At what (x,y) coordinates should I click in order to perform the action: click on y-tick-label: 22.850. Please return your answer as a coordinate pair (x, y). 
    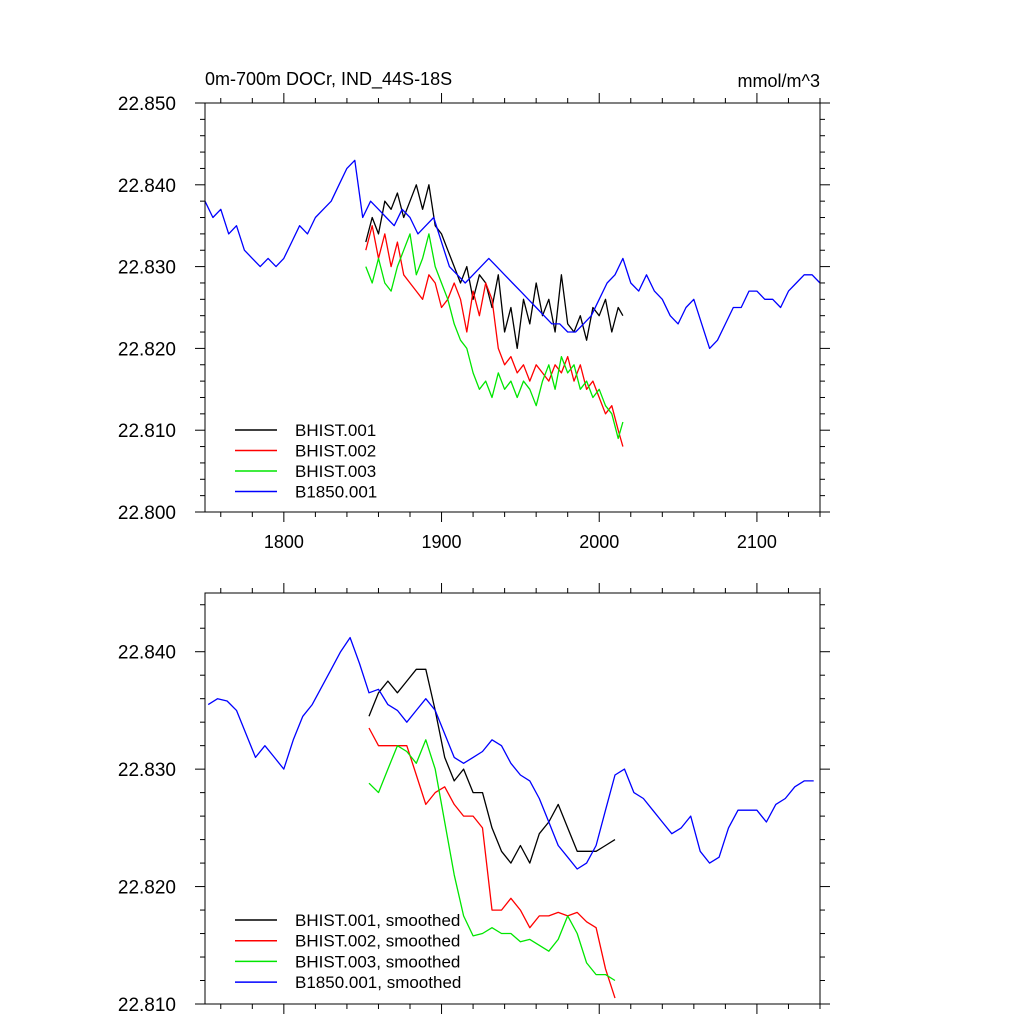
    Looking at the image, I should click on (147, 104).